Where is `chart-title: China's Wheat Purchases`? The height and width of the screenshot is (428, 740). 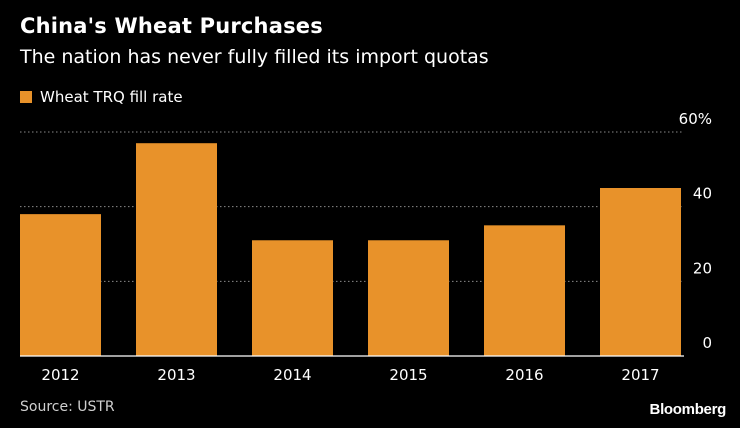 chart-title: China's Wheat Purchases is located at coordinates (171, 26).